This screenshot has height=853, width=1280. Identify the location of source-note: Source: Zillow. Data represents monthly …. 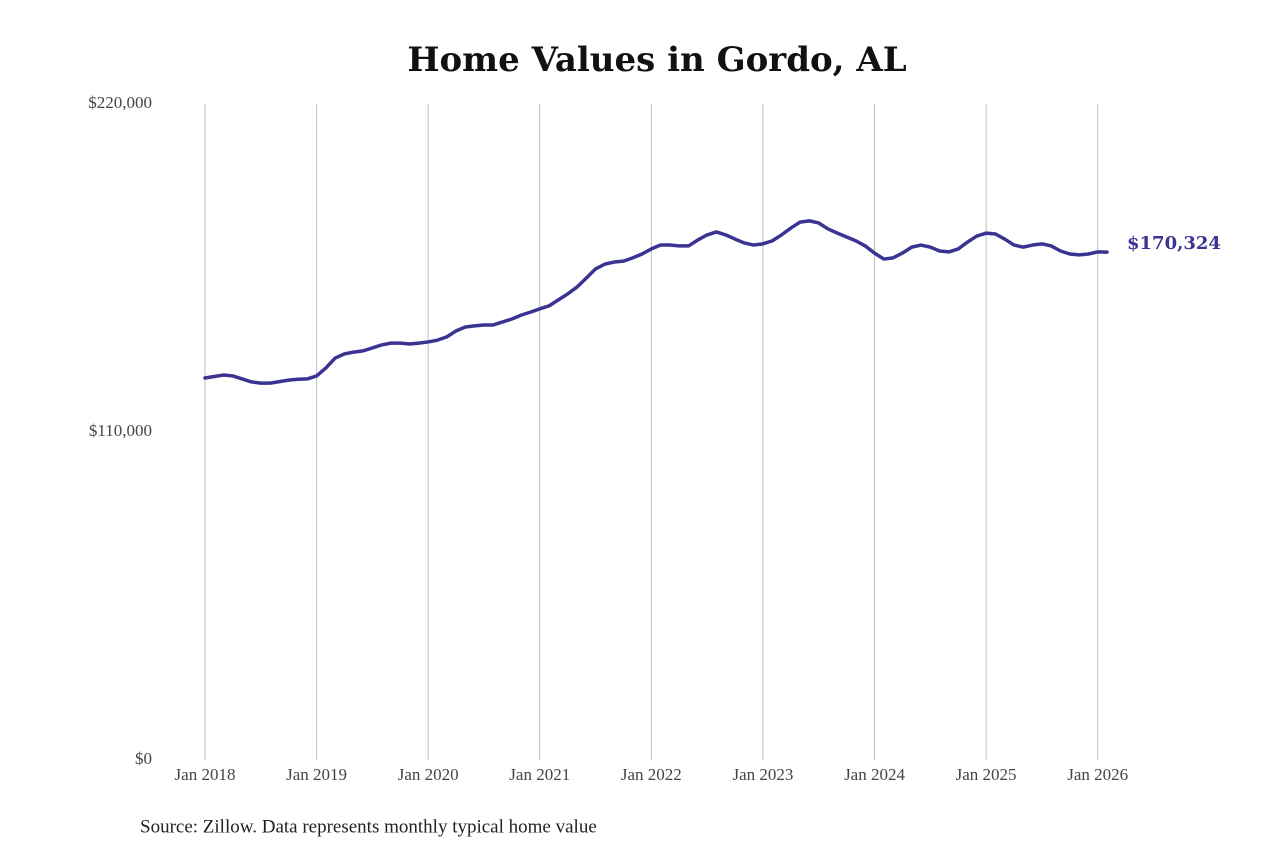
(368, 826).